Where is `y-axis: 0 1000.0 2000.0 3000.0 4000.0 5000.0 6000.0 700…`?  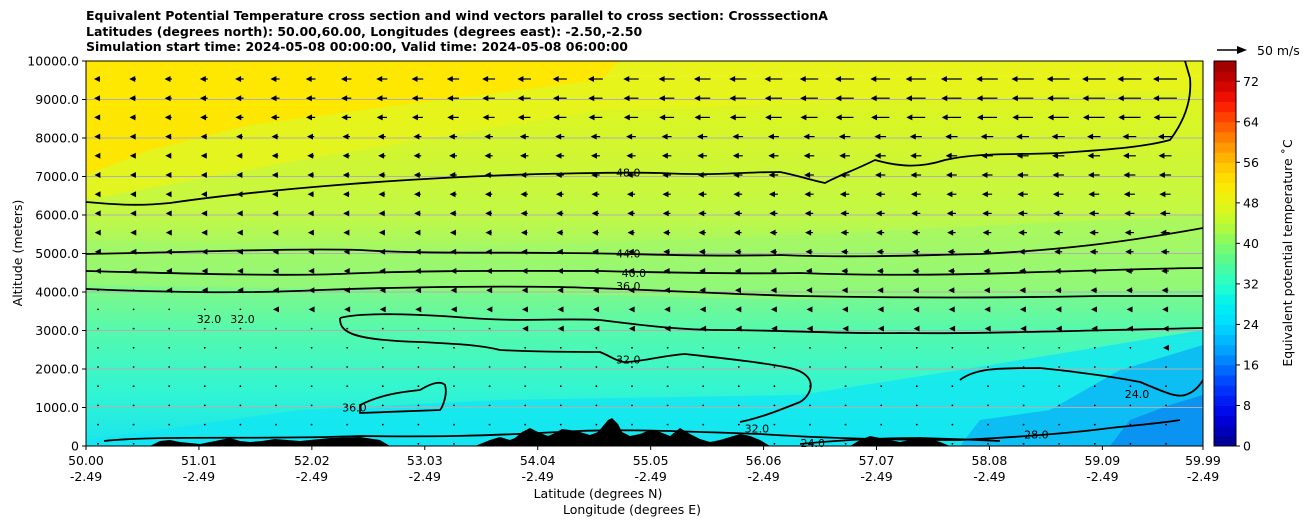
y-axis: 0 1000.0 2000.0 3000.0 4000.0 5000.0 6000.0 700… is located at coordinates (56, 254).